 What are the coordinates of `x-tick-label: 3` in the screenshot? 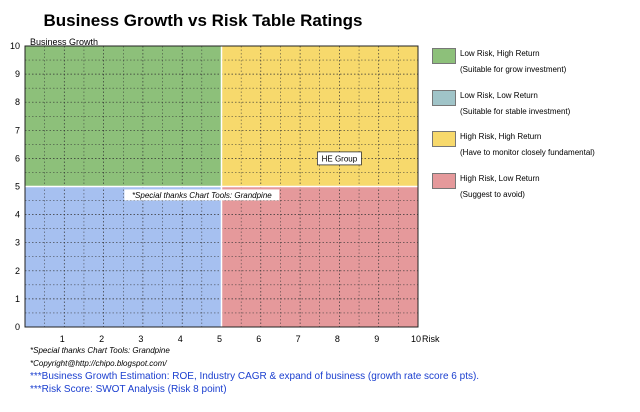 It's located at (140, 339).